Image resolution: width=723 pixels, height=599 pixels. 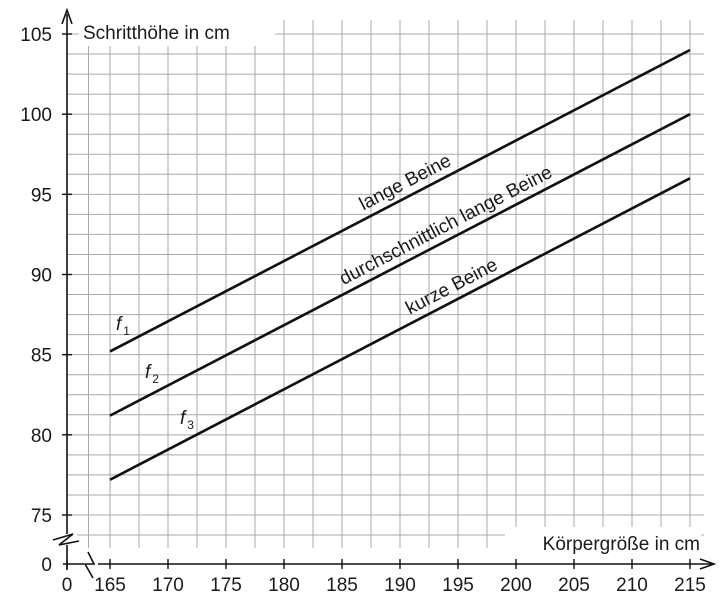 I want to click on y-axis-arrow, so click(x=67, y=16).